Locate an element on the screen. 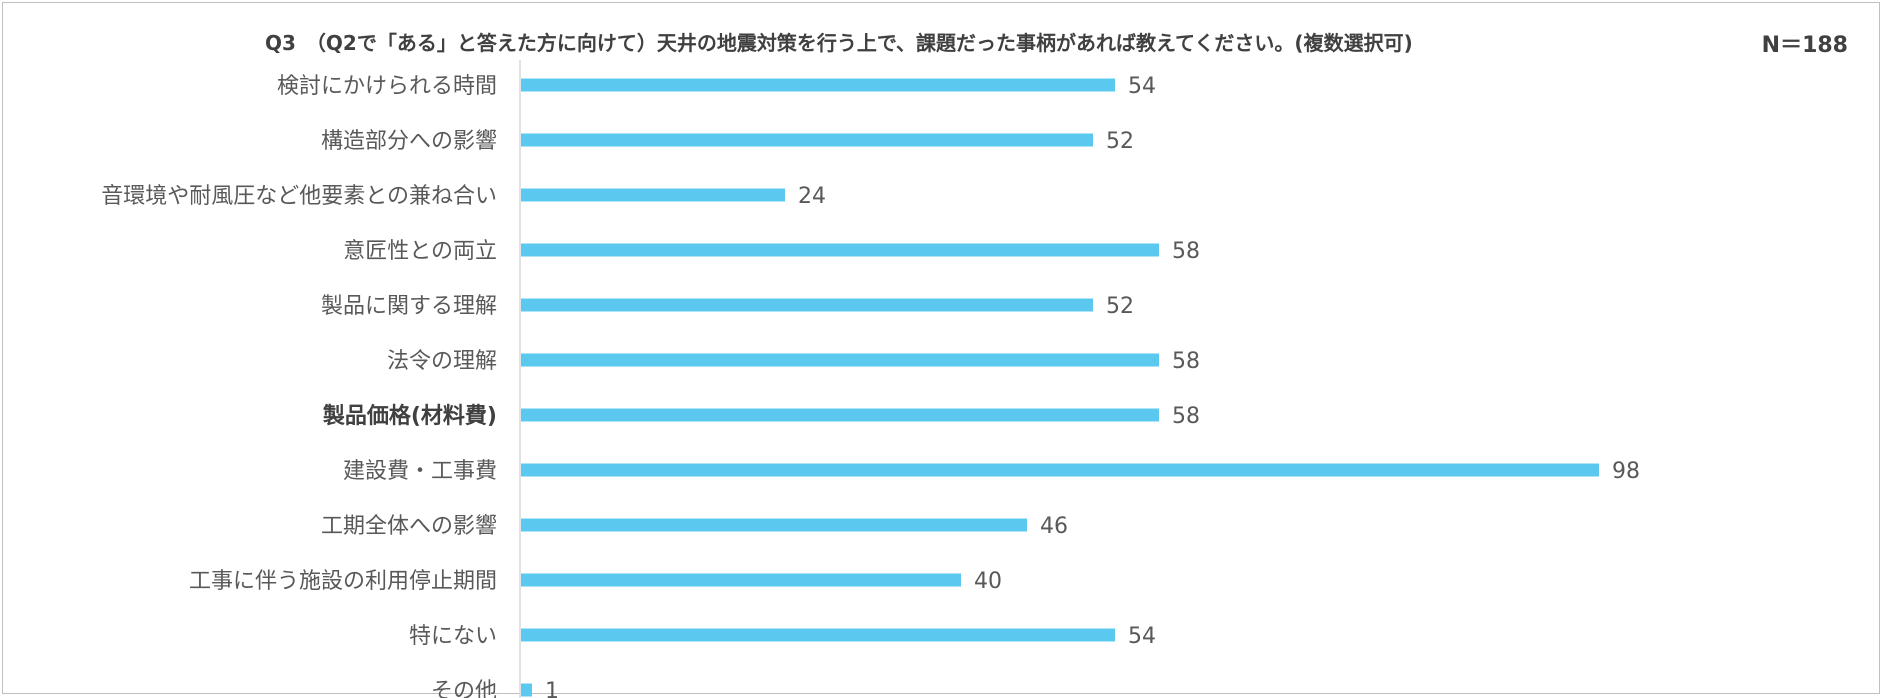 This screenshot has height=698, width=1885. sample-size-label: N＝188 is located at coordinates (1804, 45).